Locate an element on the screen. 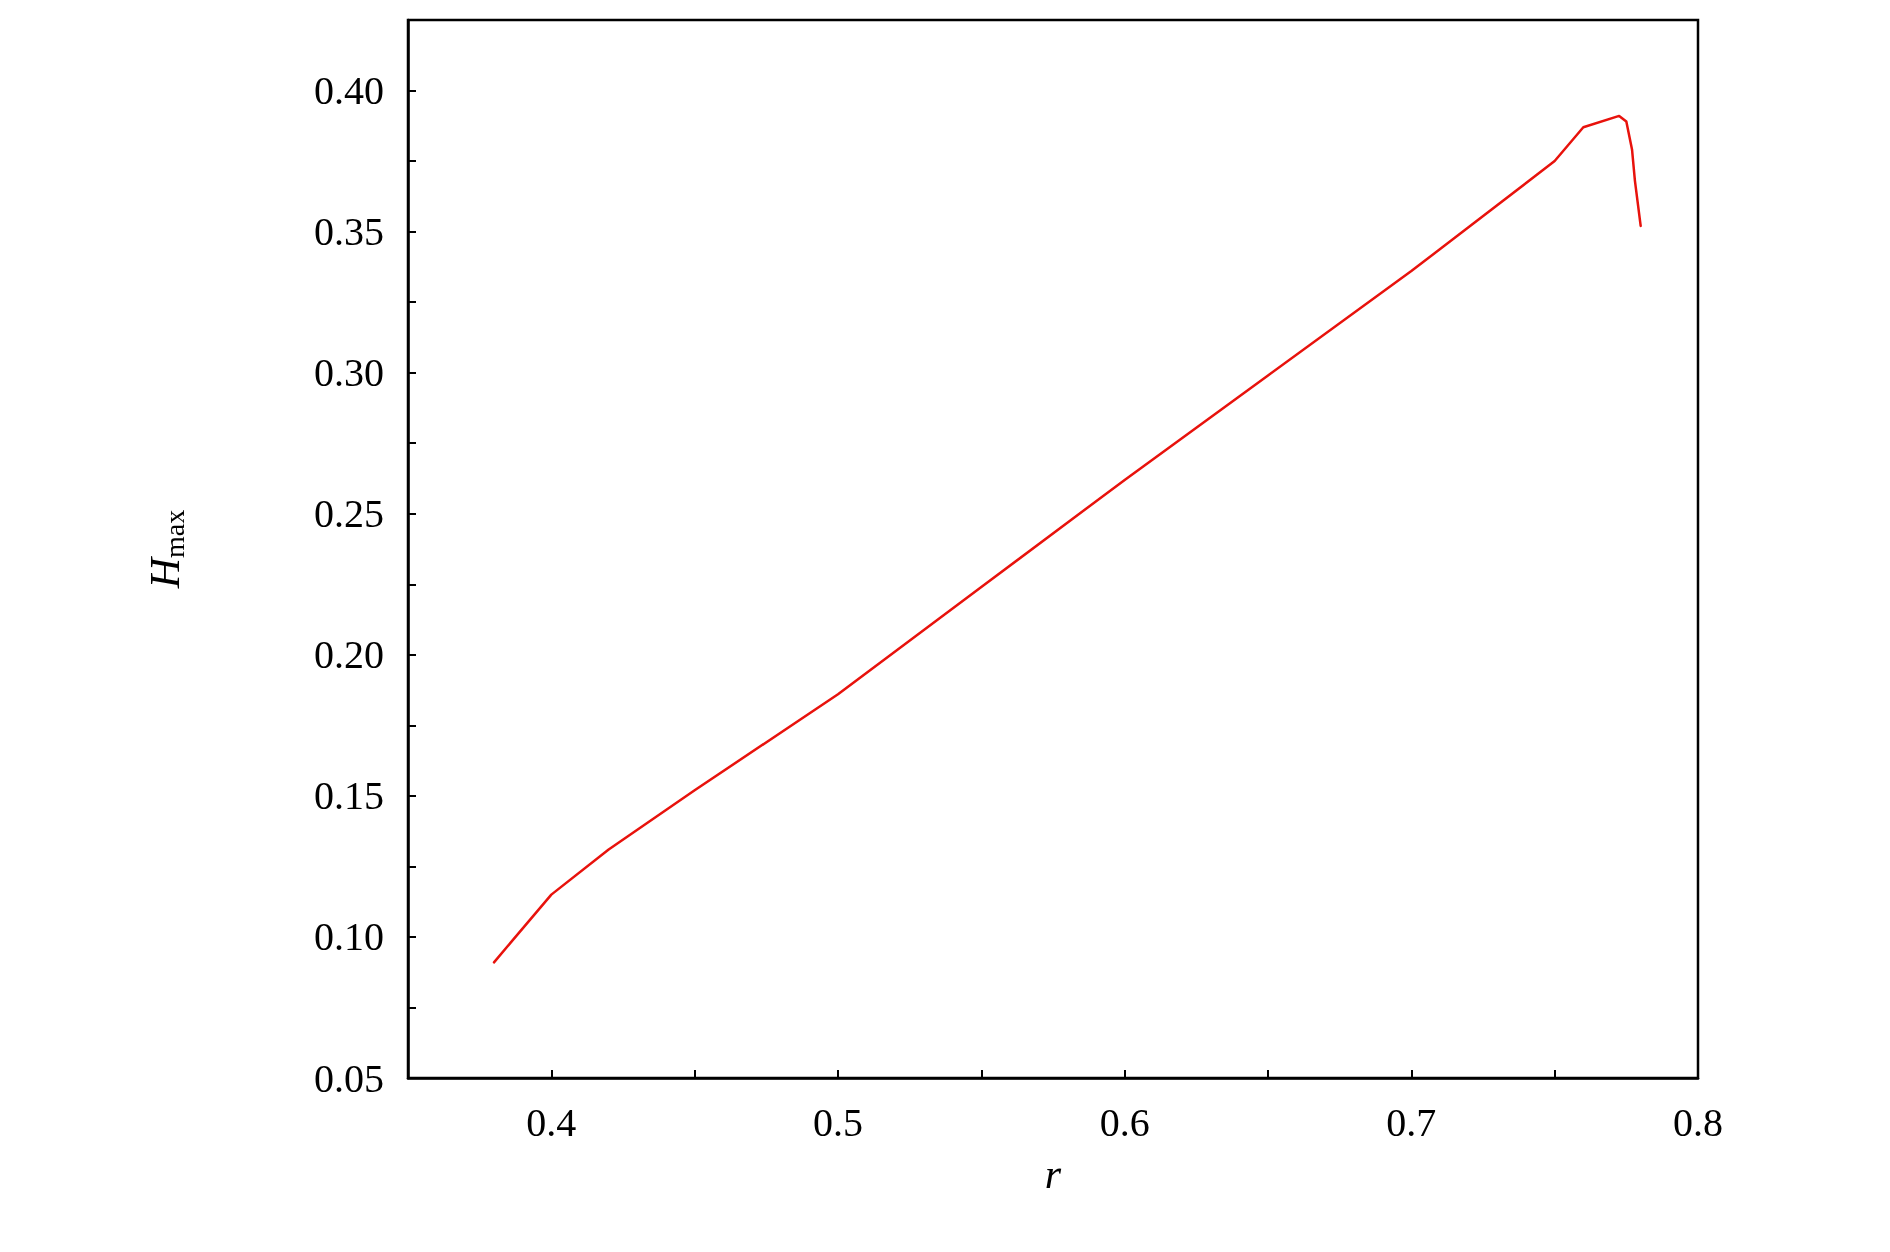 The height and width of the screenshot is (1252, 1890). x-axis-title: r is located at coordinates (1053, 1174).